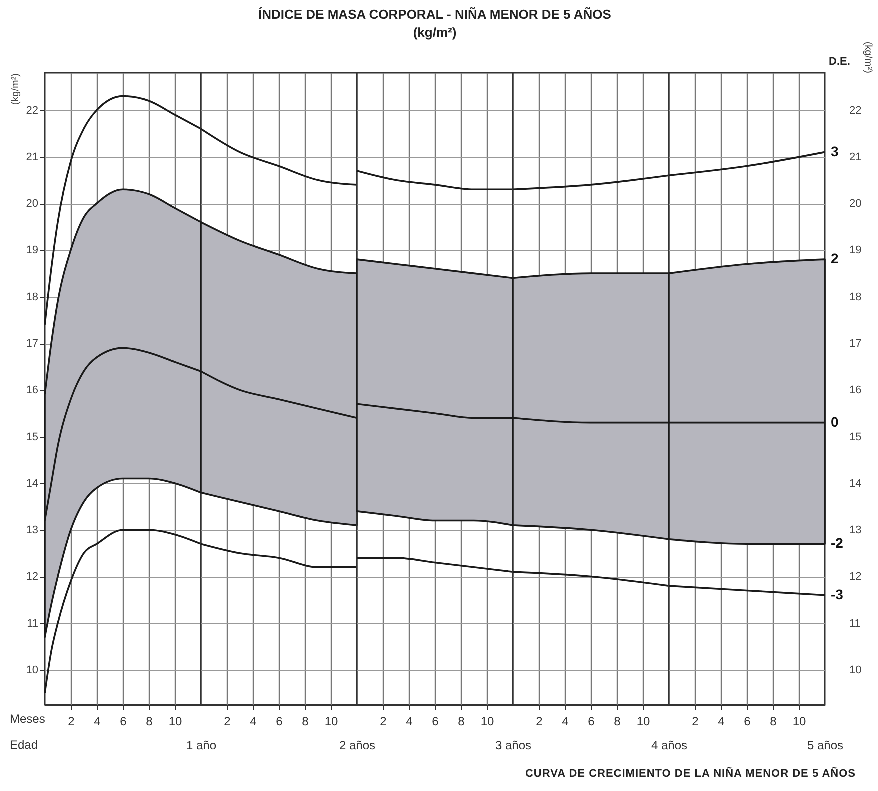 The image size is (878, 791). Describe the element at coordinates (435, 15) in the screenshot. I see `chart-title: ÍNDICE DE MASA CORPORAL - NIÑA MENOR DE 5 AÑOS` at that location.